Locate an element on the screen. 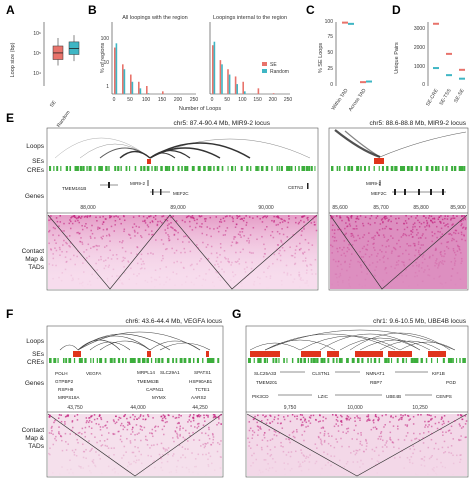 The height and width of the screenshot is (479, 474). g-gene-ube4b: UBE4B is located at coordinates (393, 396).